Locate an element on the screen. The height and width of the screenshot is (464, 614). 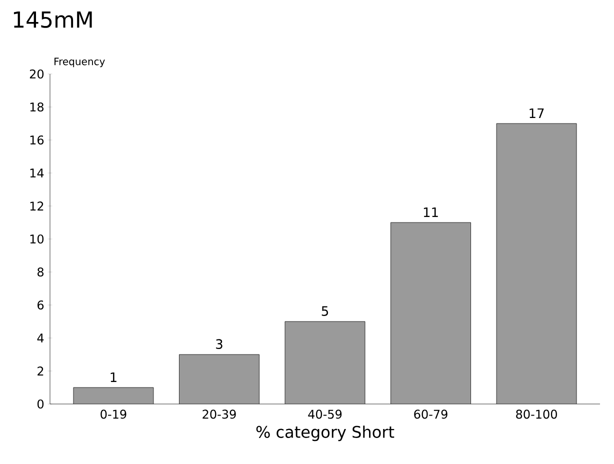
x-tick-label: 80-100 is located at coordinates (536, 414).